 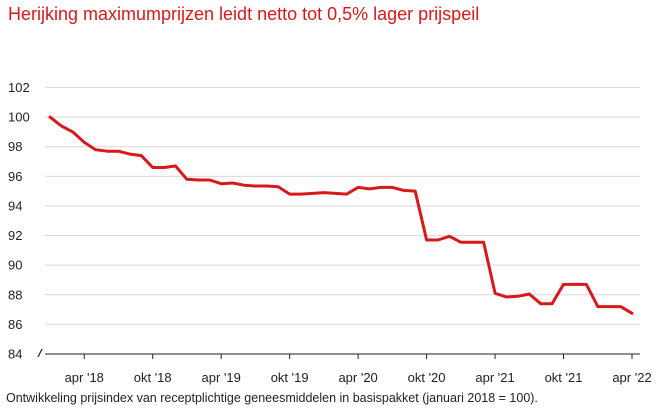 I want to click on x-tick-label: apr '19, so click(x=221, y=377).